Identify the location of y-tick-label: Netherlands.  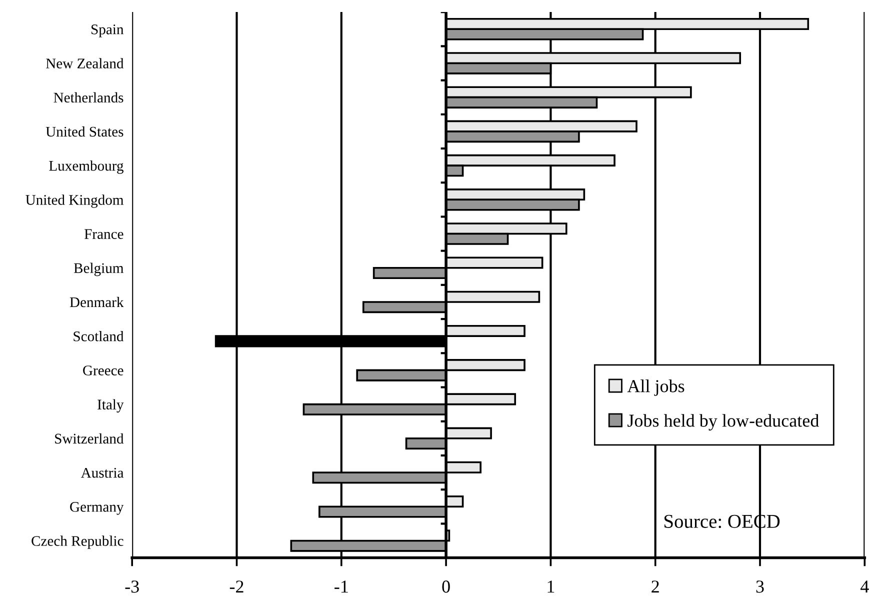
(89, 97).